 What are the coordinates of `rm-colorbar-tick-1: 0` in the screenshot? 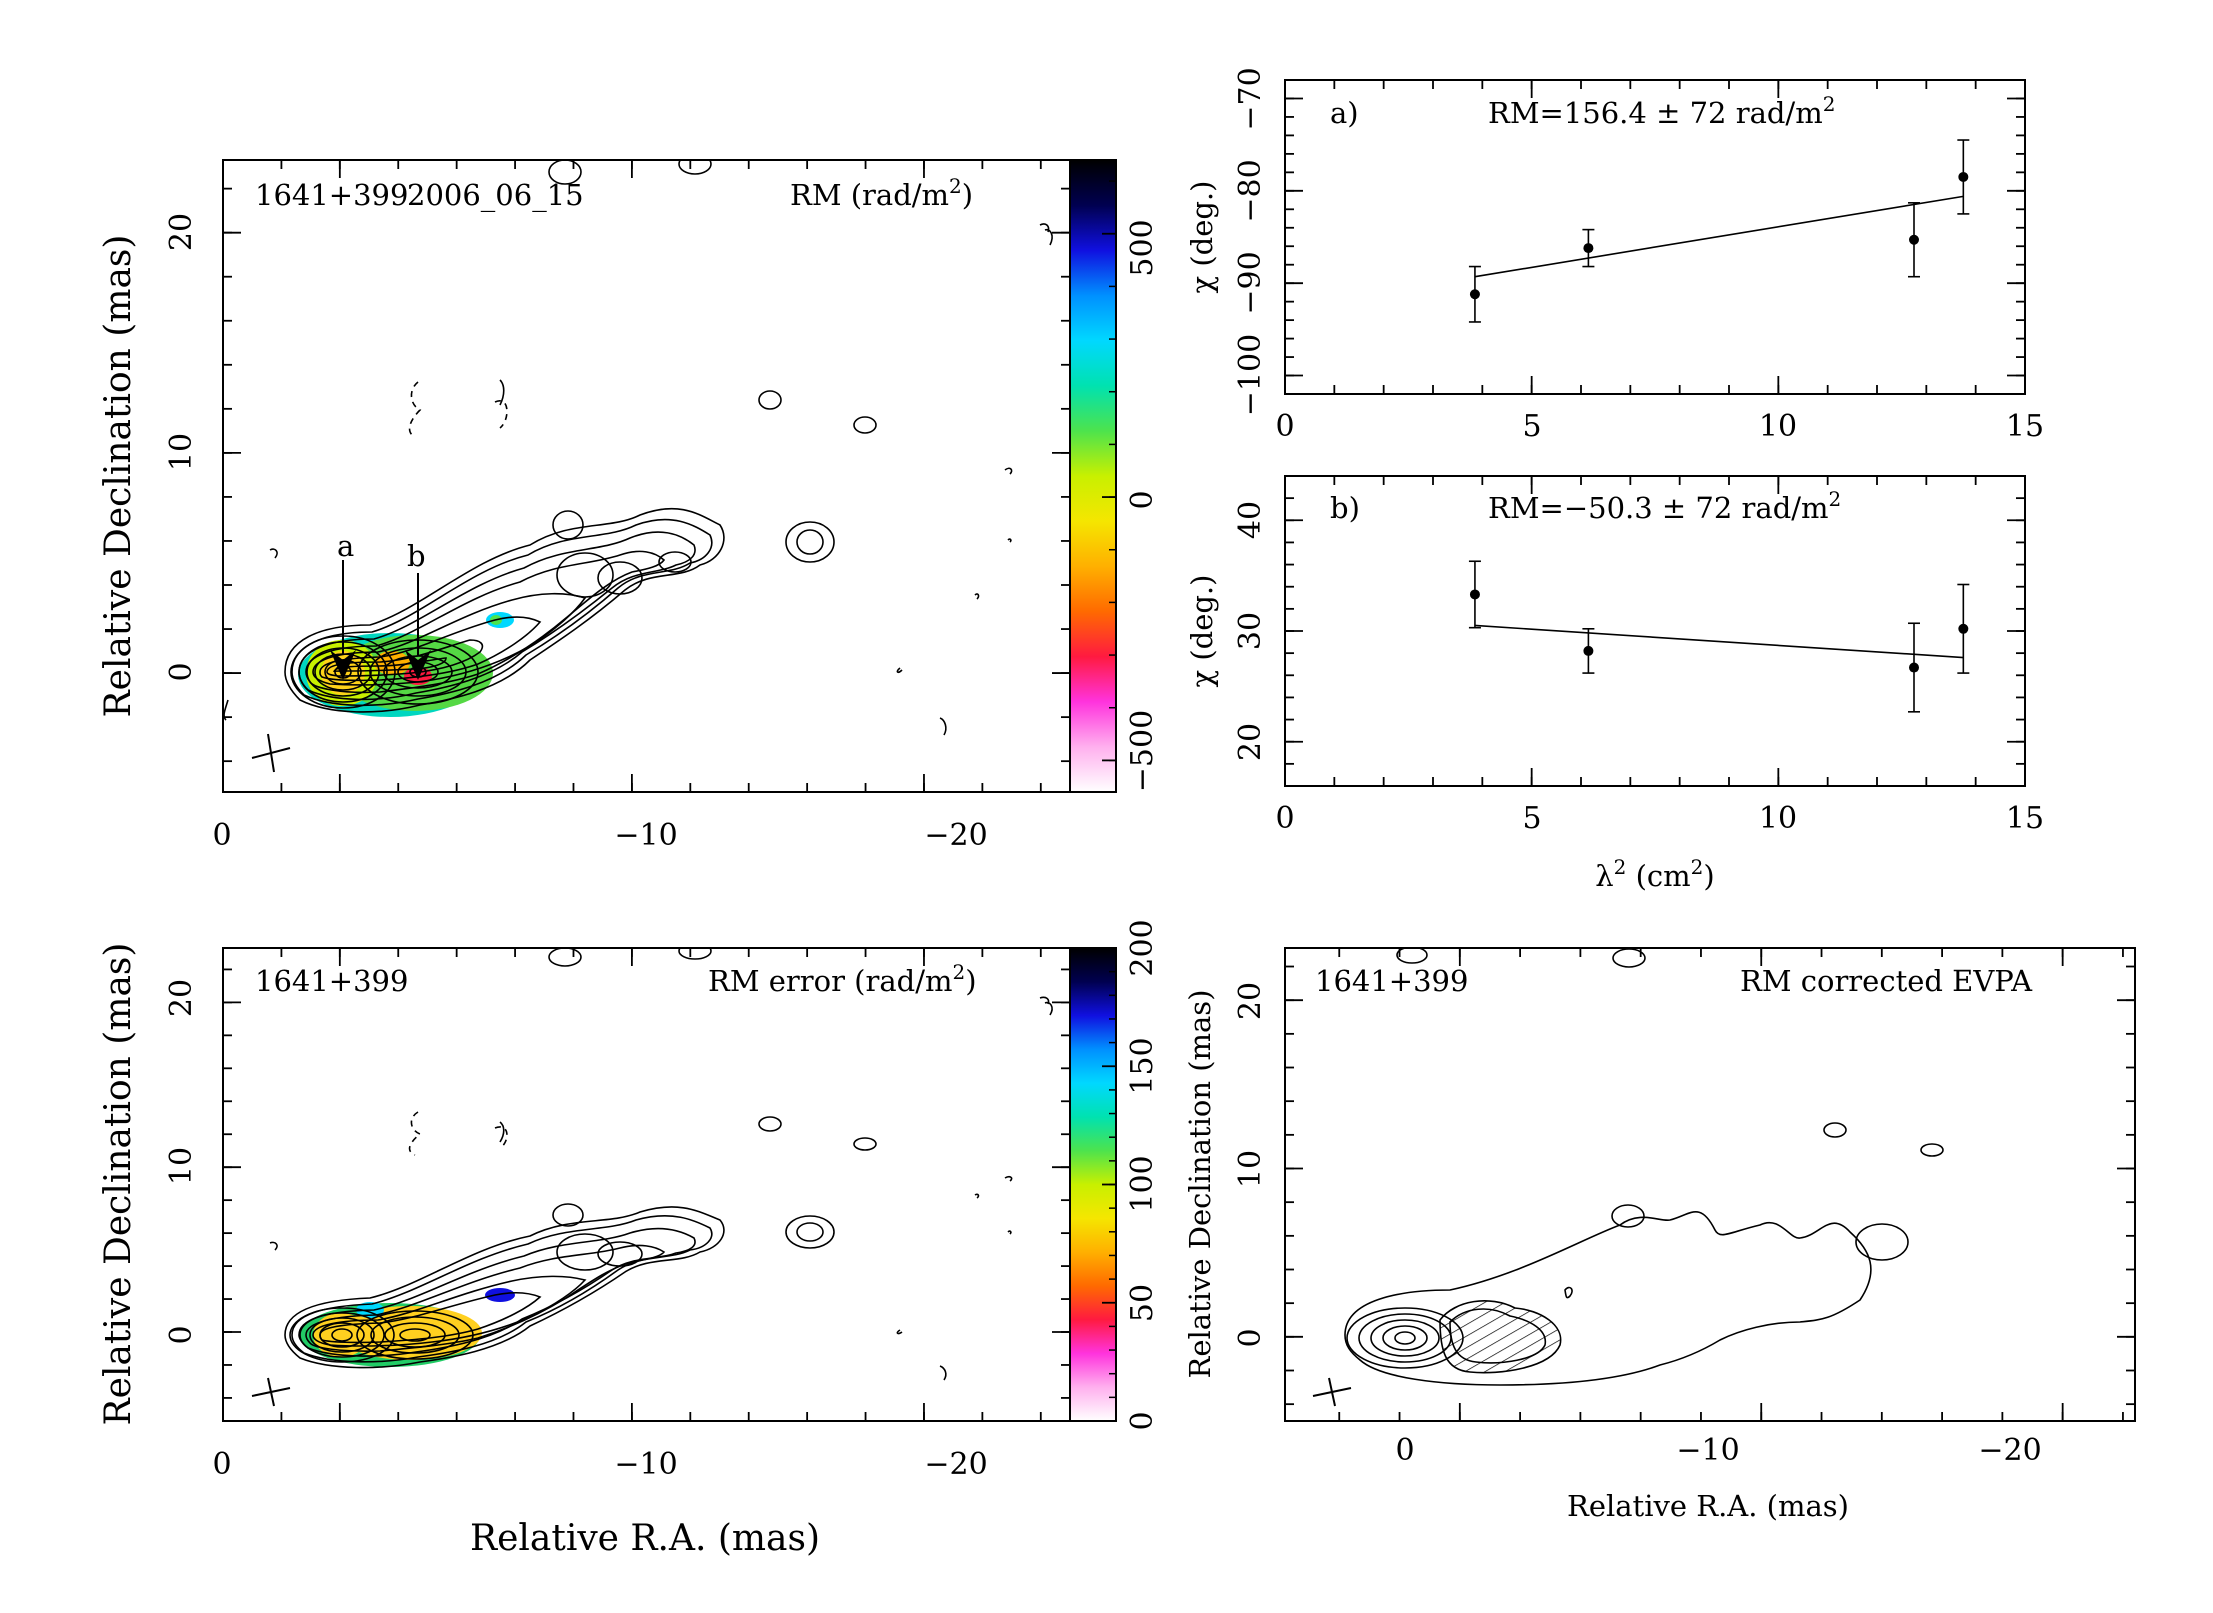 It's located at (1142, 499).